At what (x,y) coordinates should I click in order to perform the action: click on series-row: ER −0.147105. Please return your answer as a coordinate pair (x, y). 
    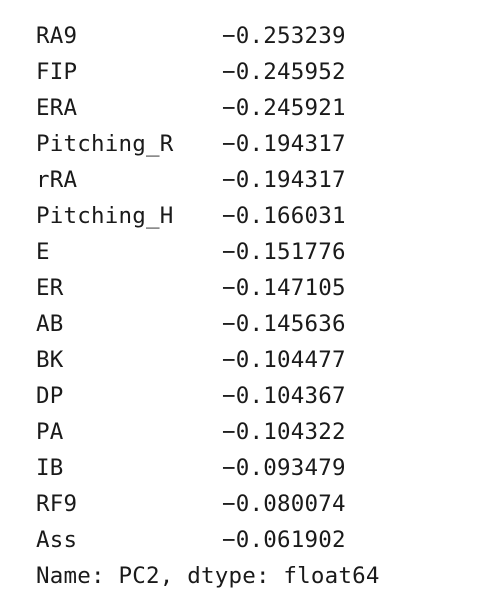
    Looking at the image, I should click on (208, 288).